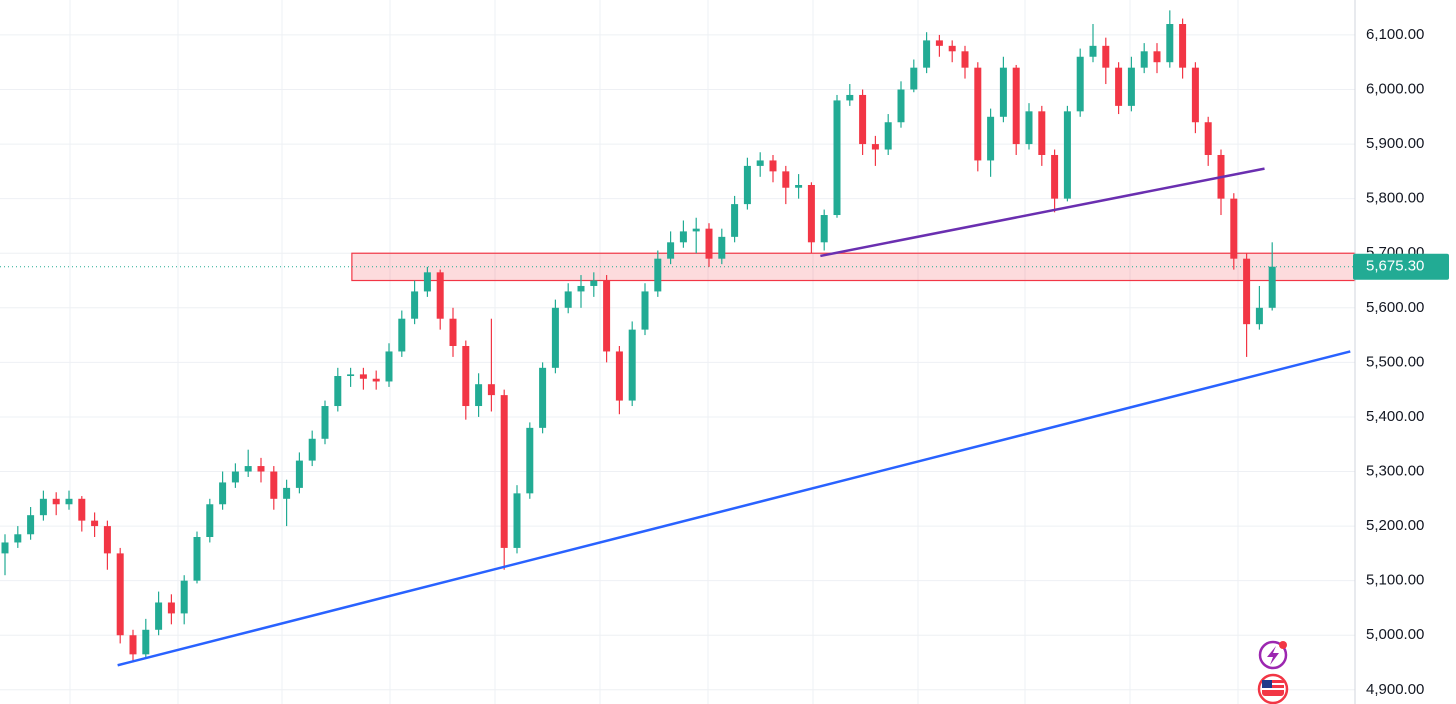  I want to click on y-tick-label: 4,900.00, so click(1395, 689).